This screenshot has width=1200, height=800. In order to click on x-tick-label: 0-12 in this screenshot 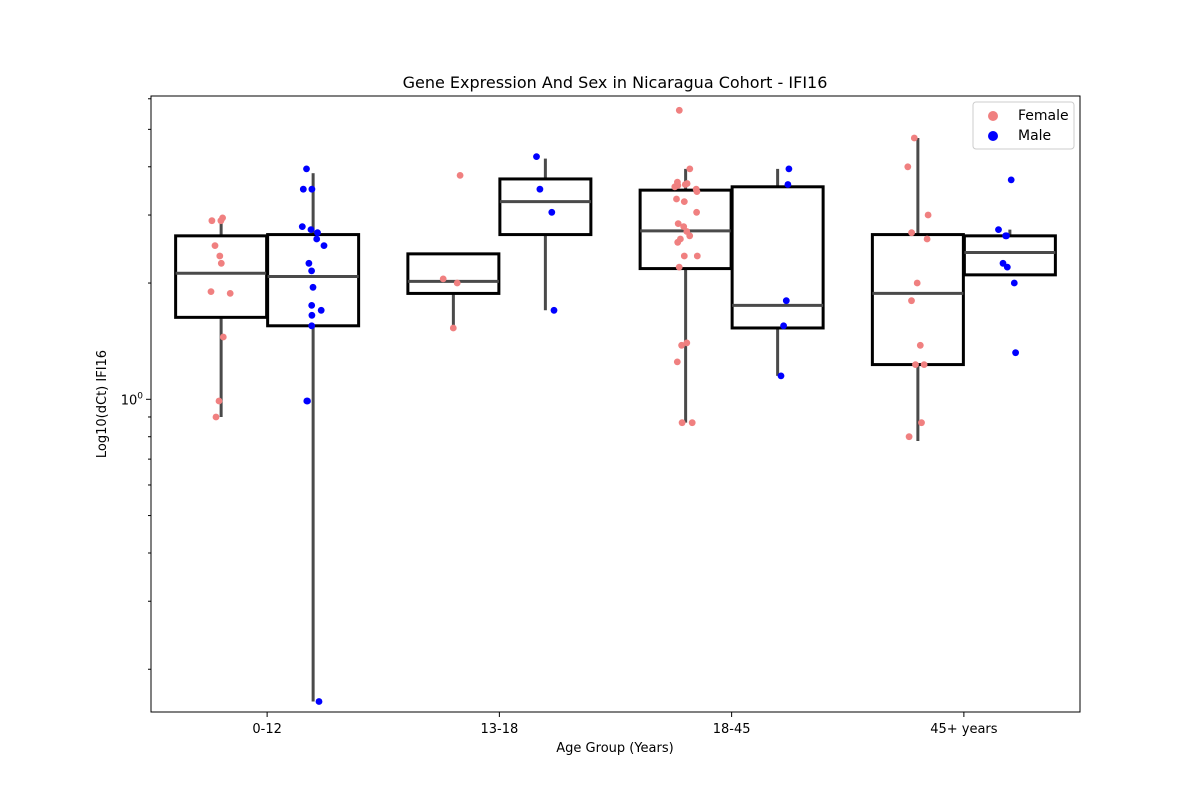, I will do `click(267, 729)`.